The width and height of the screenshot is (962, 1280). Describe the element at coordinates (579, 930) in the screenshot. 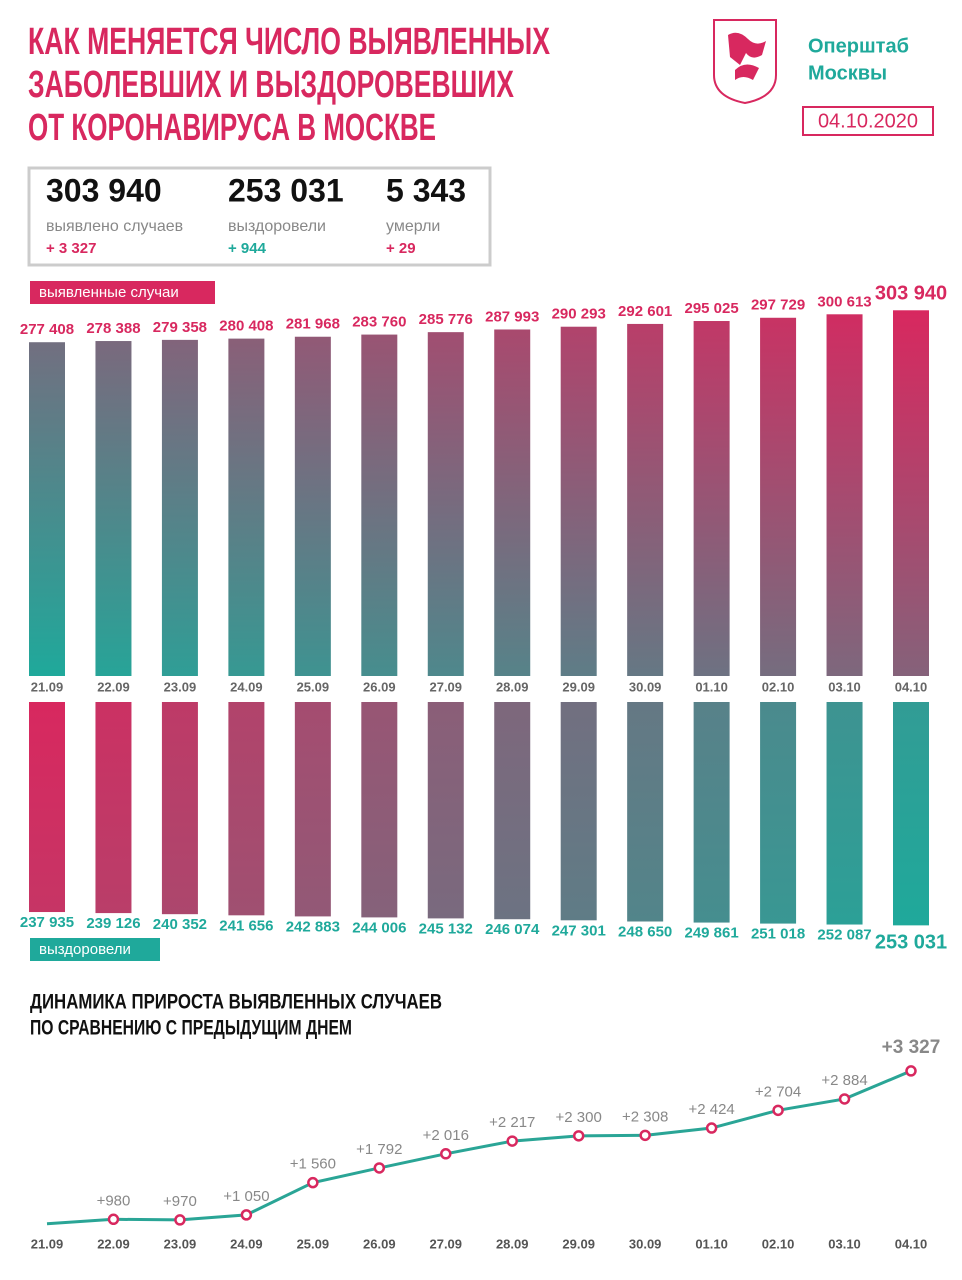

I see `value-label: 247 301` at that location.